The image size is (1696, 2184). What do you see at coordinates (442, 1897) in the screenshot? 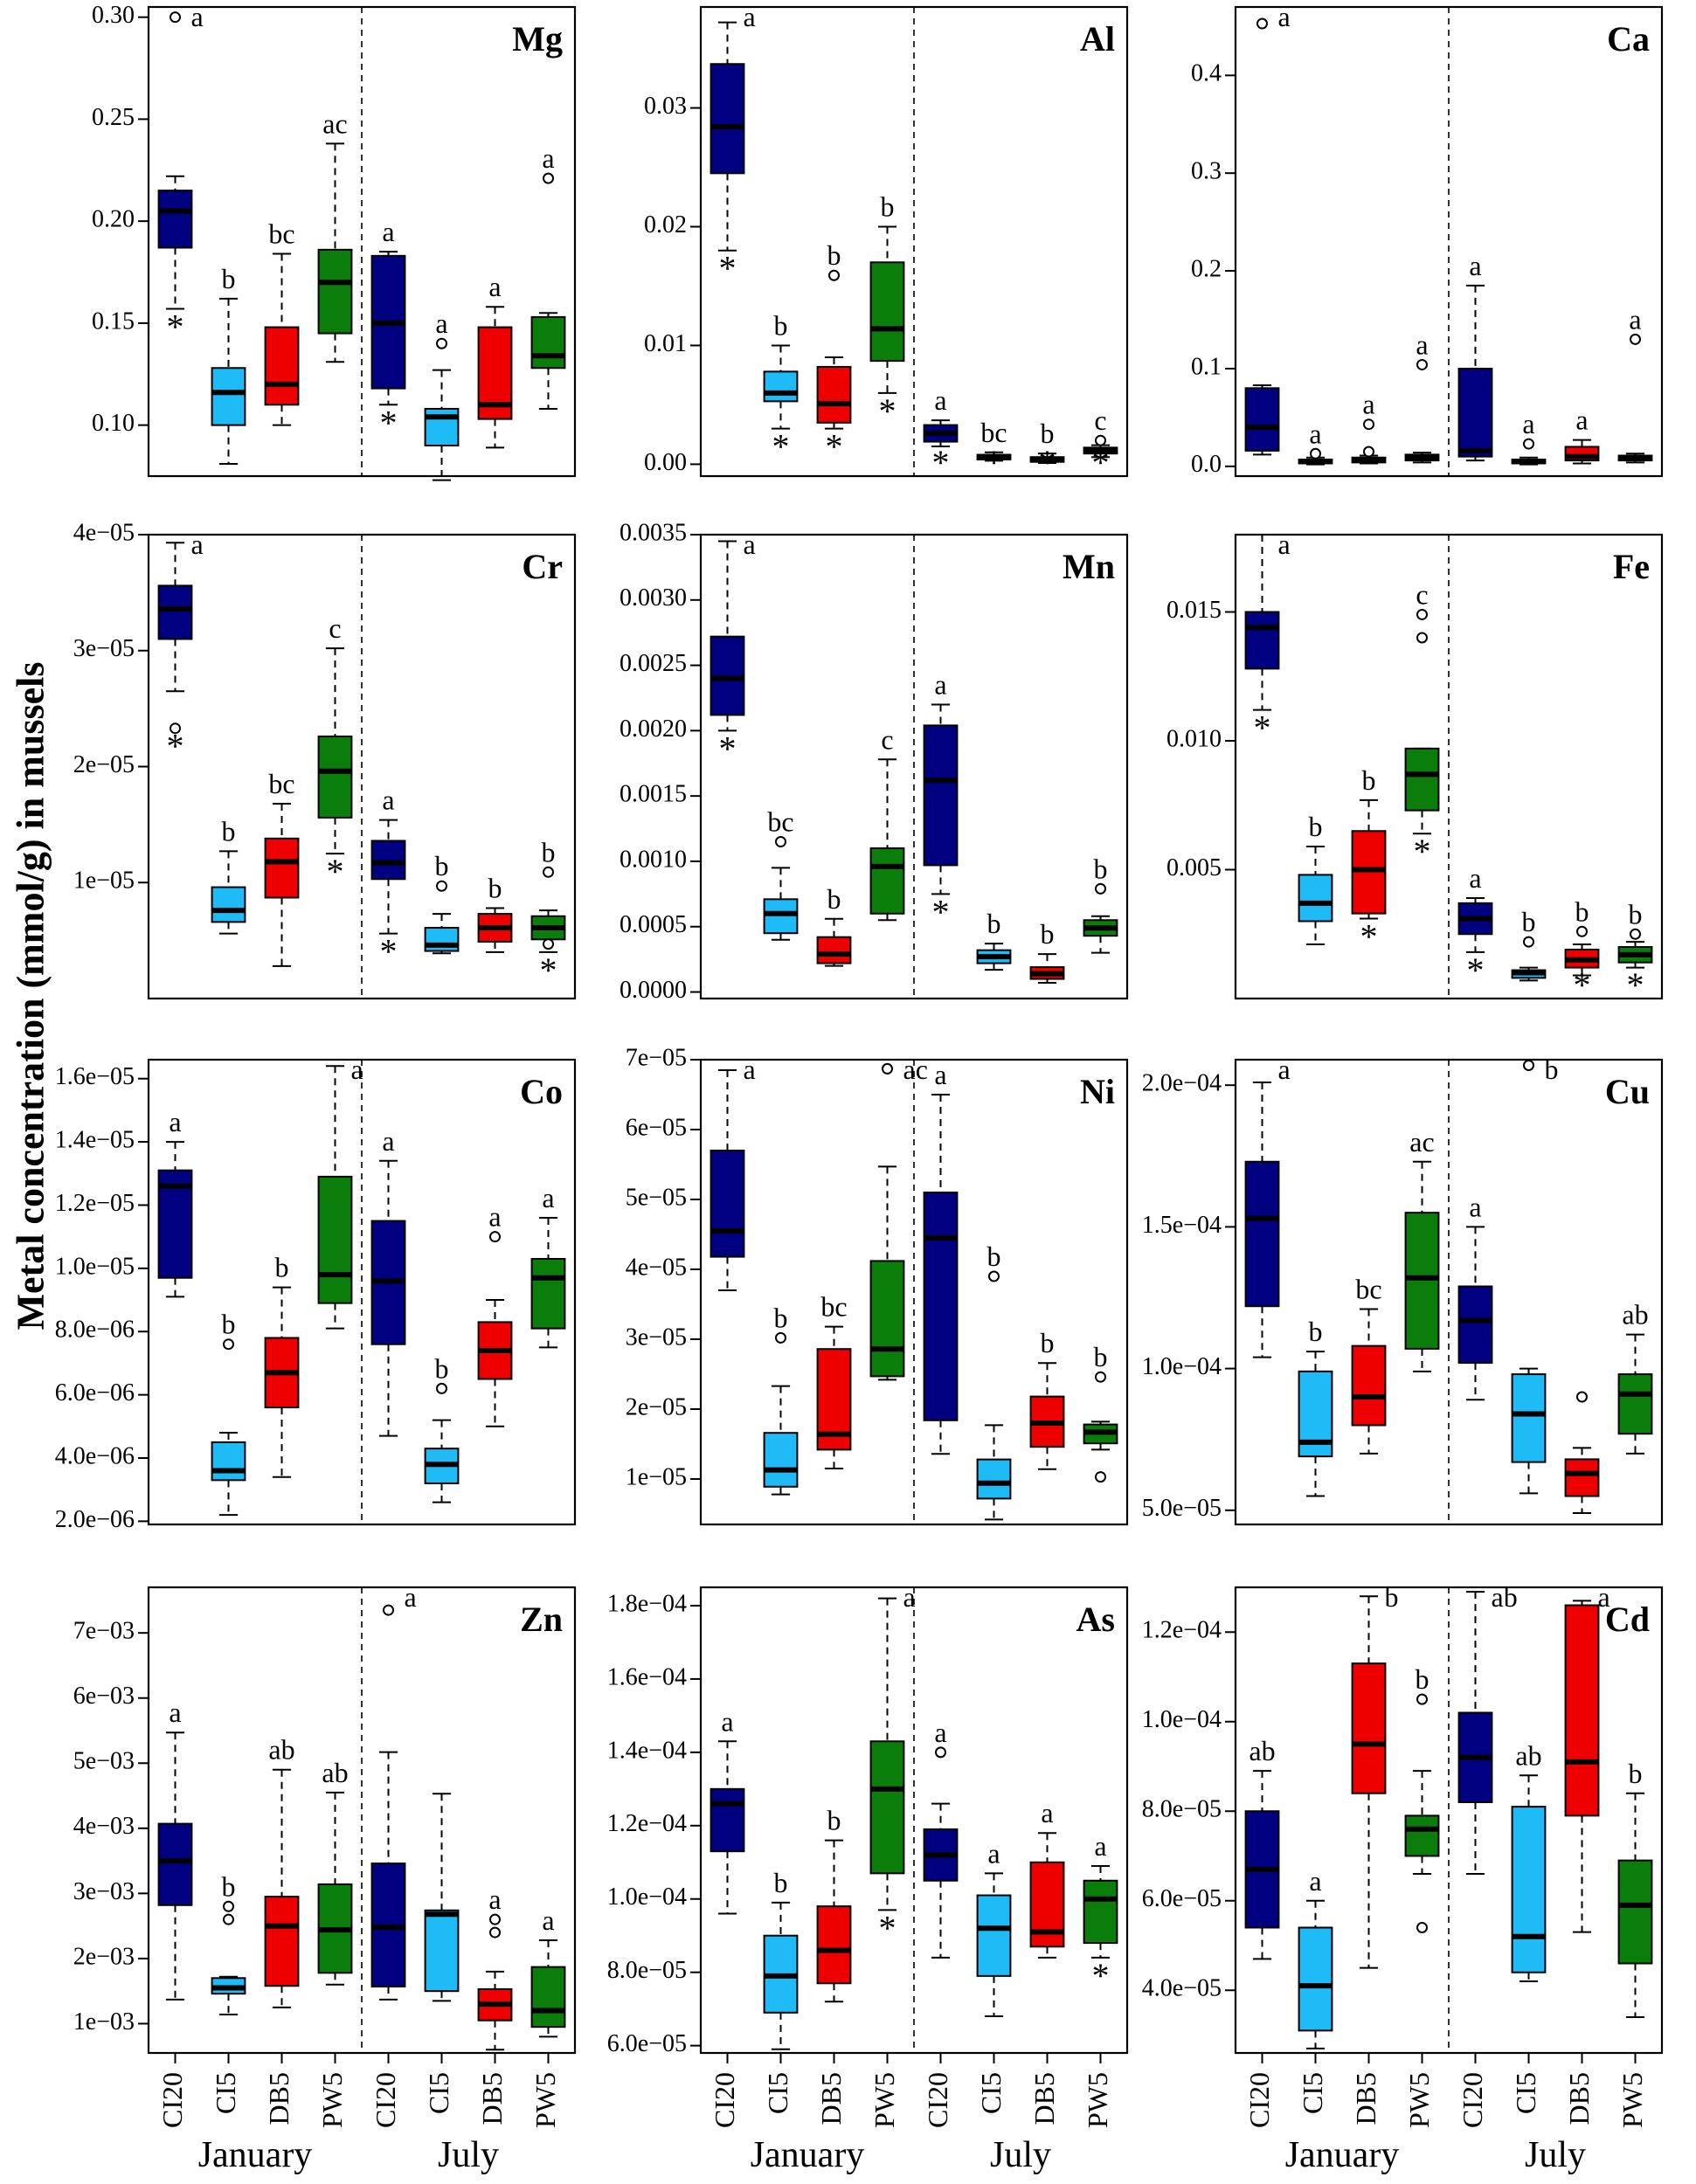
I see `box-ci5-july` at bounding box center [442, 1897].